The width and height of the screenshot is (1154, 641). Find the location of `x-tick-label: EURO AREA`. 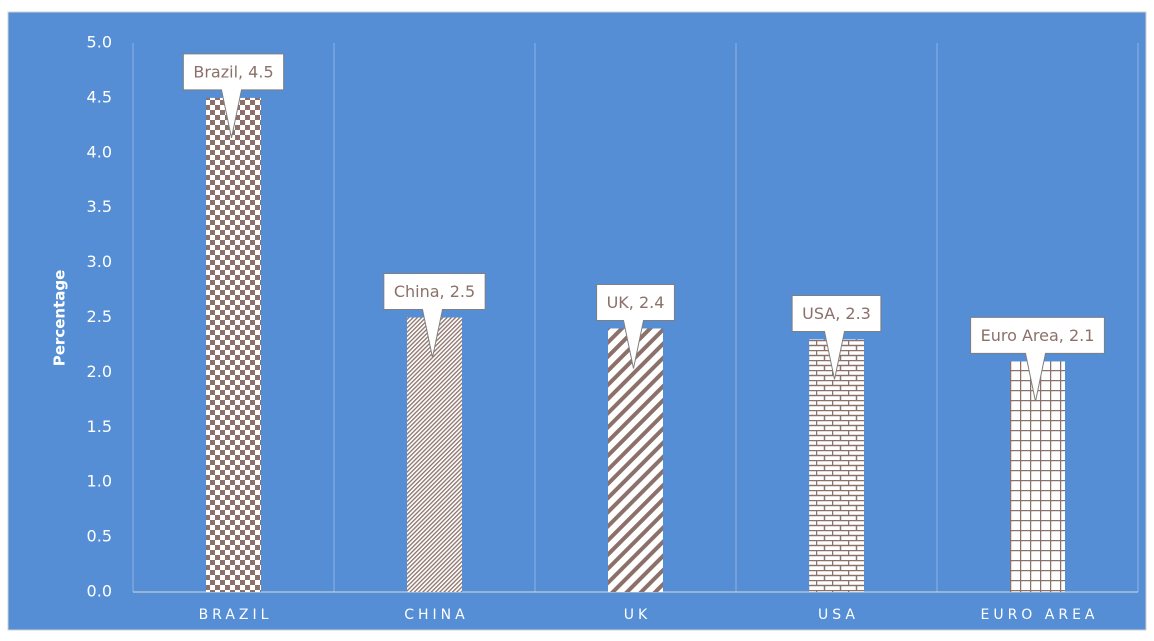

x-tick-label: EURO AREA is located at coordinates (1039, 615).